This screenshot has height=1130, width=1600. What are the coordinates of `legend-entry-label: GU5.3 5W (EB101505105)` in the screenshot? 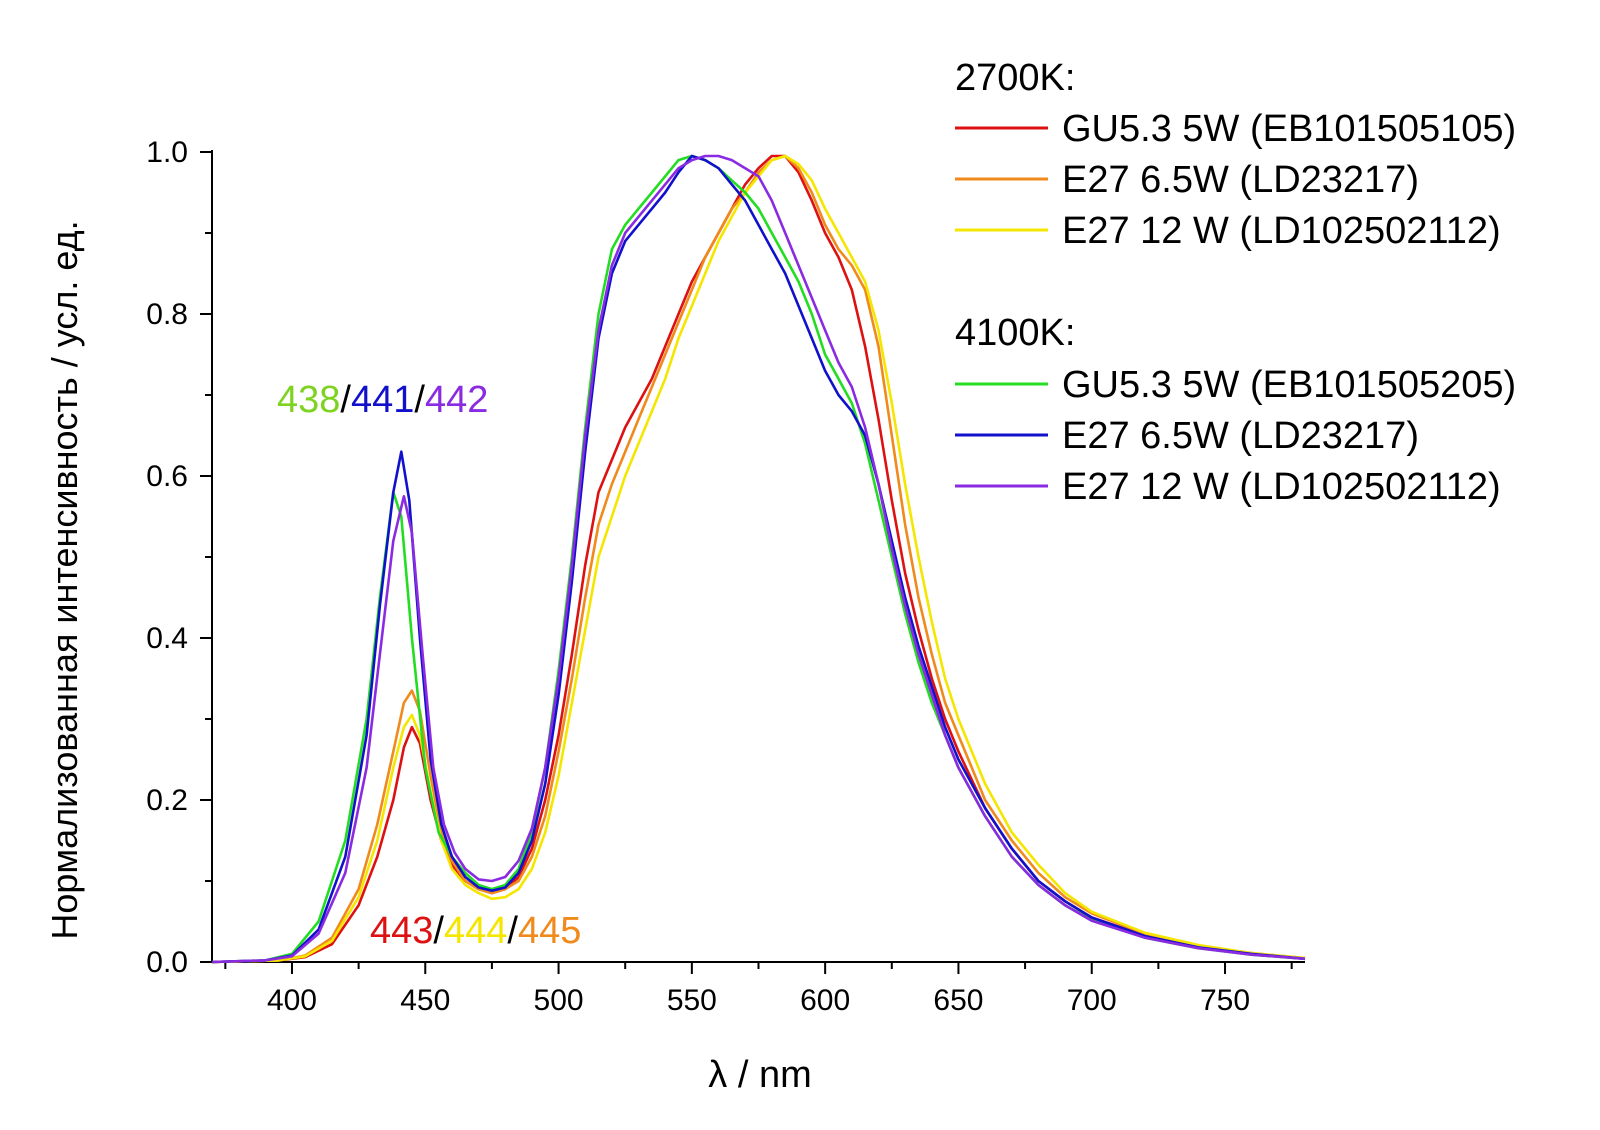 It's located at (1289, 129).